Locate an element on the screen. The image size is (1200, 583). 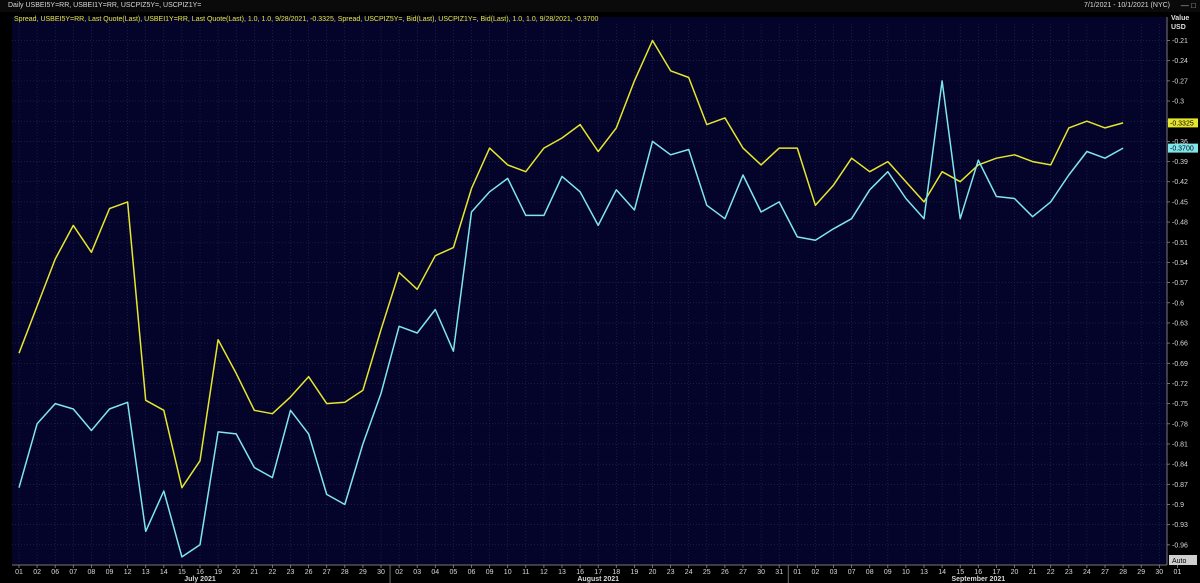
last-value-label: -0.3700 is located at coordinates (1182, 149).